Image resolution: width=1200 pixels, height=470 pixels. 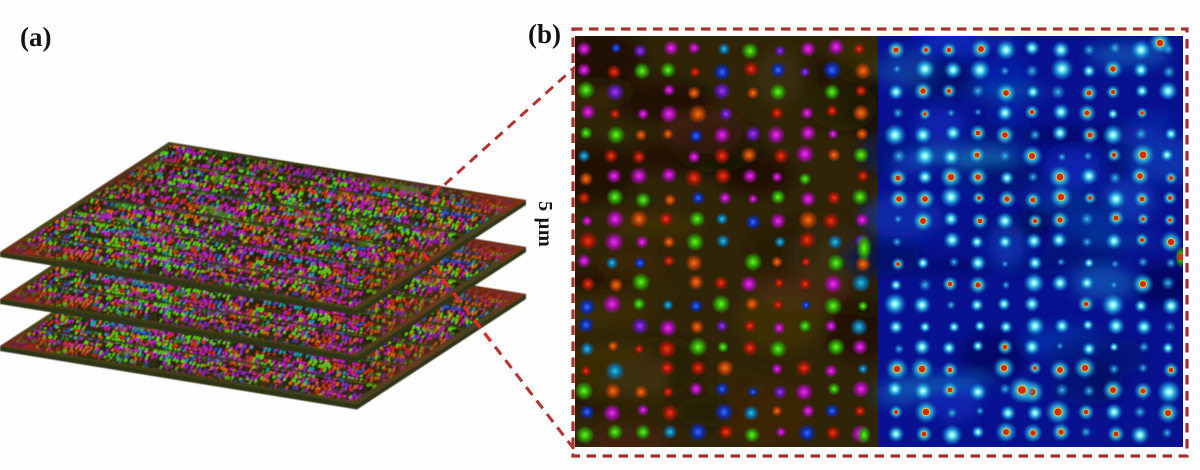 What do you see at coordinates (545, 224) in the screenshot?
I see `svg-text: 5 μm` at bounding box center [545, 224].